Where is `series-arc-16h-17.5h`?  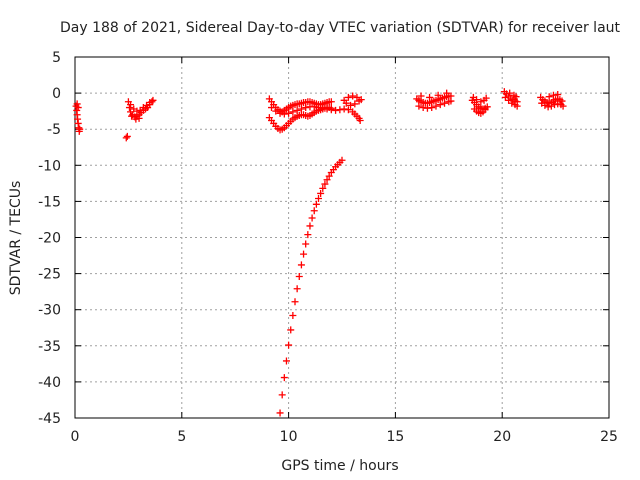 series-arc-16h-17.5h is located at coordinates (434, 100).